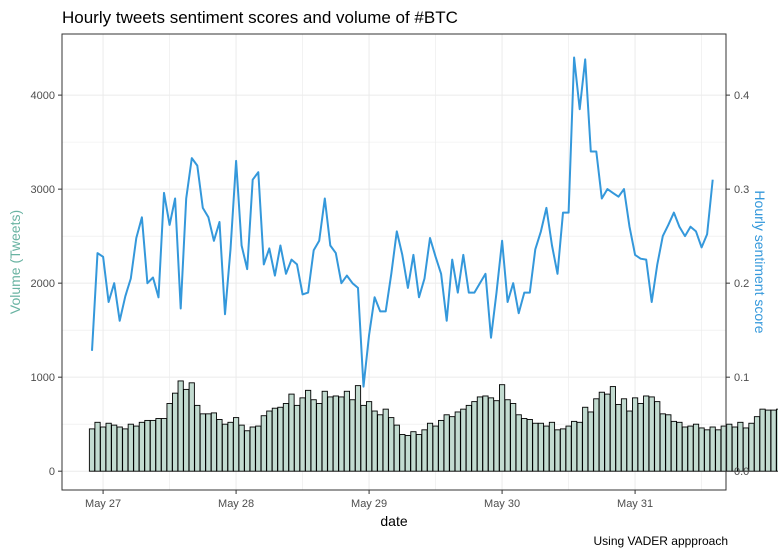  Describe the element at coordinates (741, 472) in the screenshot. I see `y-right-tick-label: 0.0` at that location.